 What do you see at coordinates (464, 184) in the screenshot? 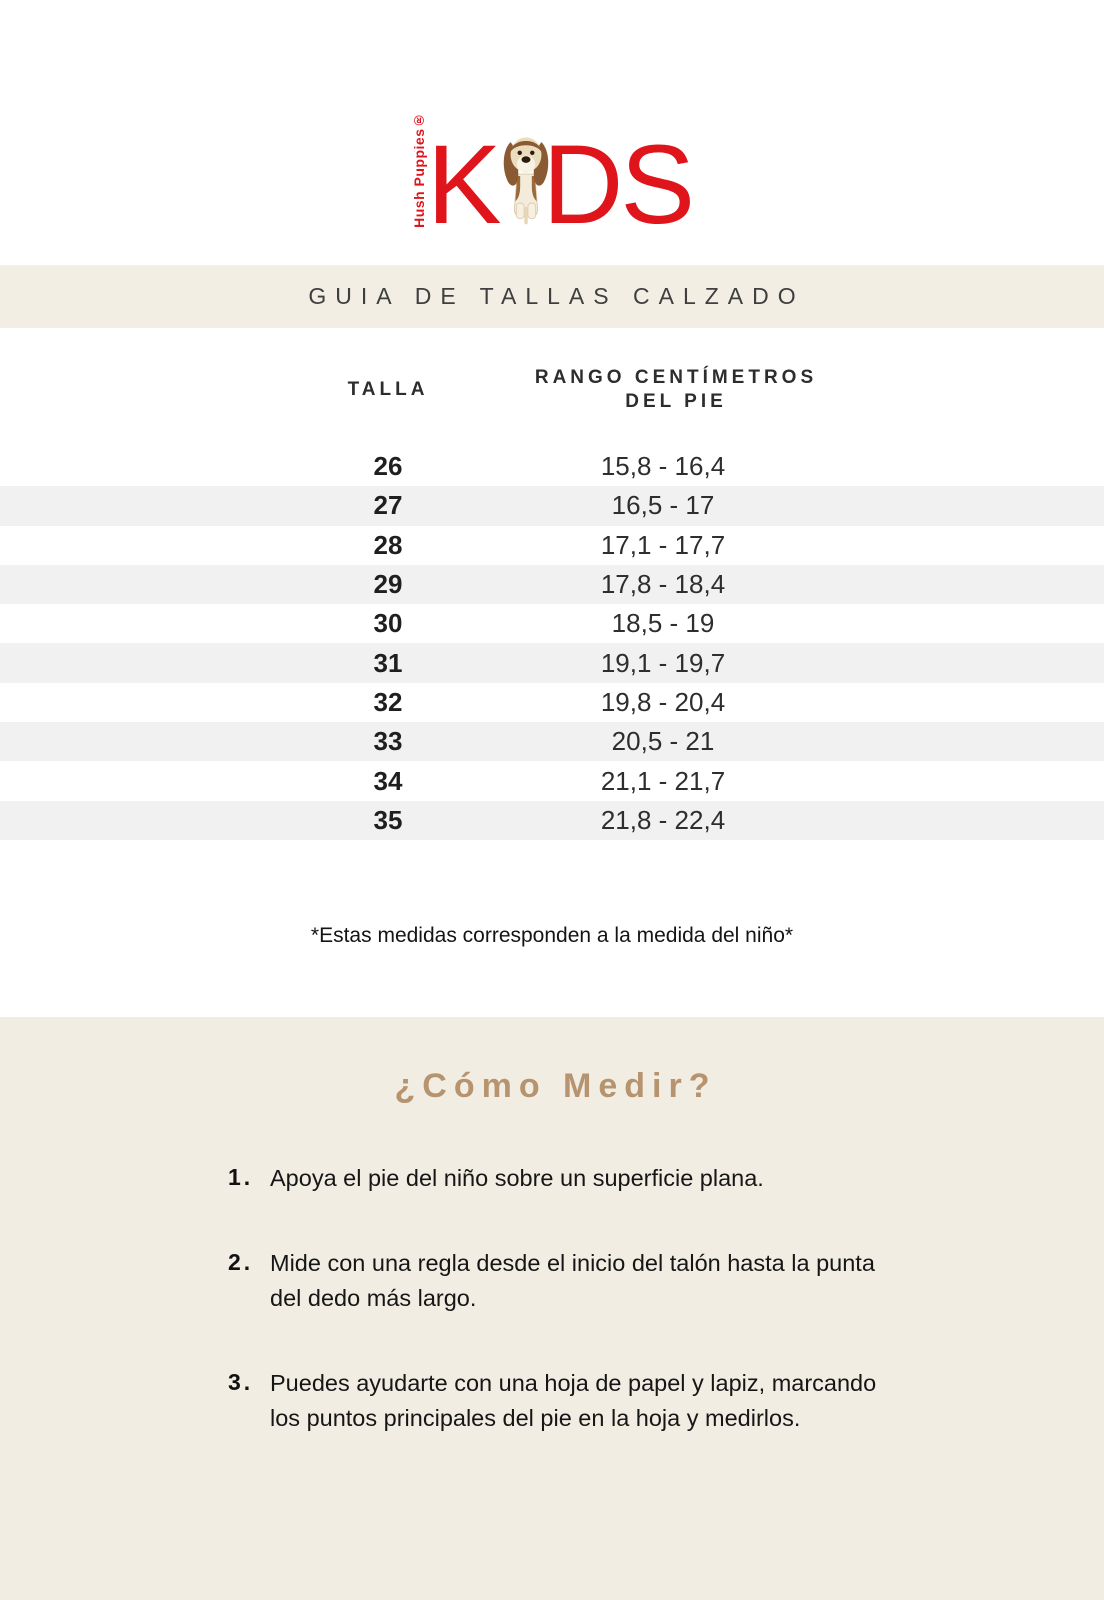
I see `logo-letter-k: K` at bounding box center [464, 184].